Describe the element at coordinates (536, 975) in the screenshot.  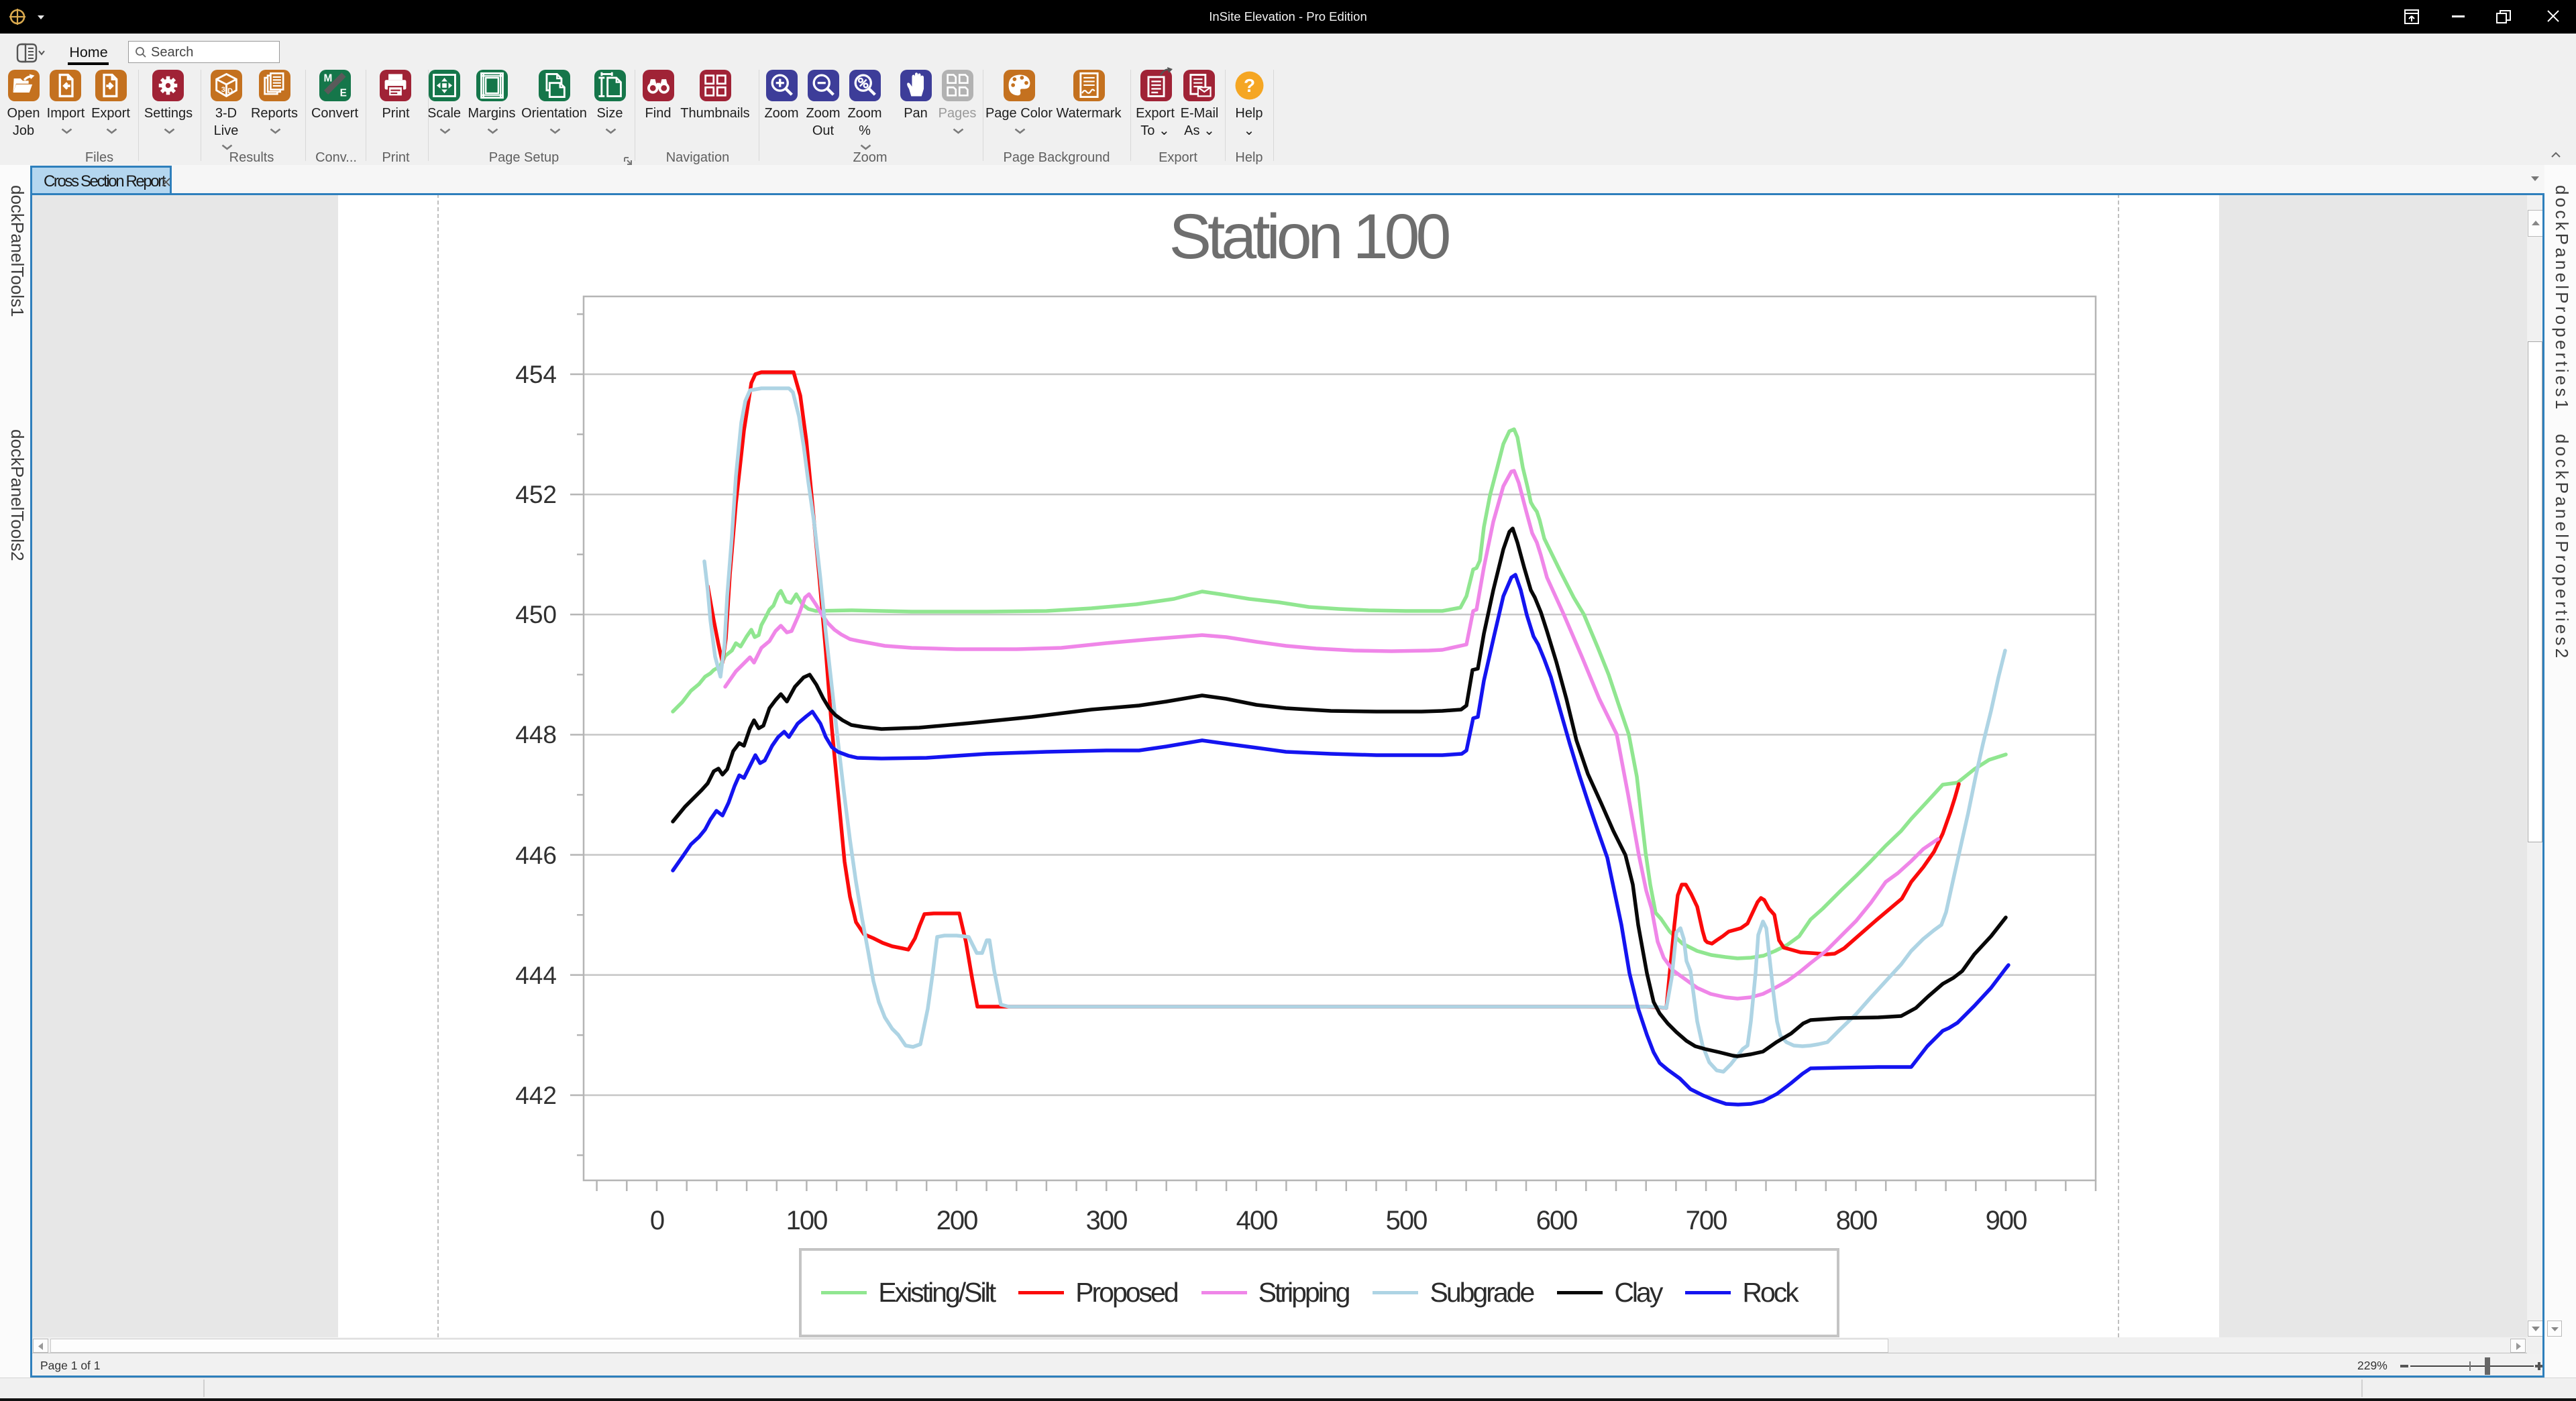
I see `svg-text: 444` at that location.